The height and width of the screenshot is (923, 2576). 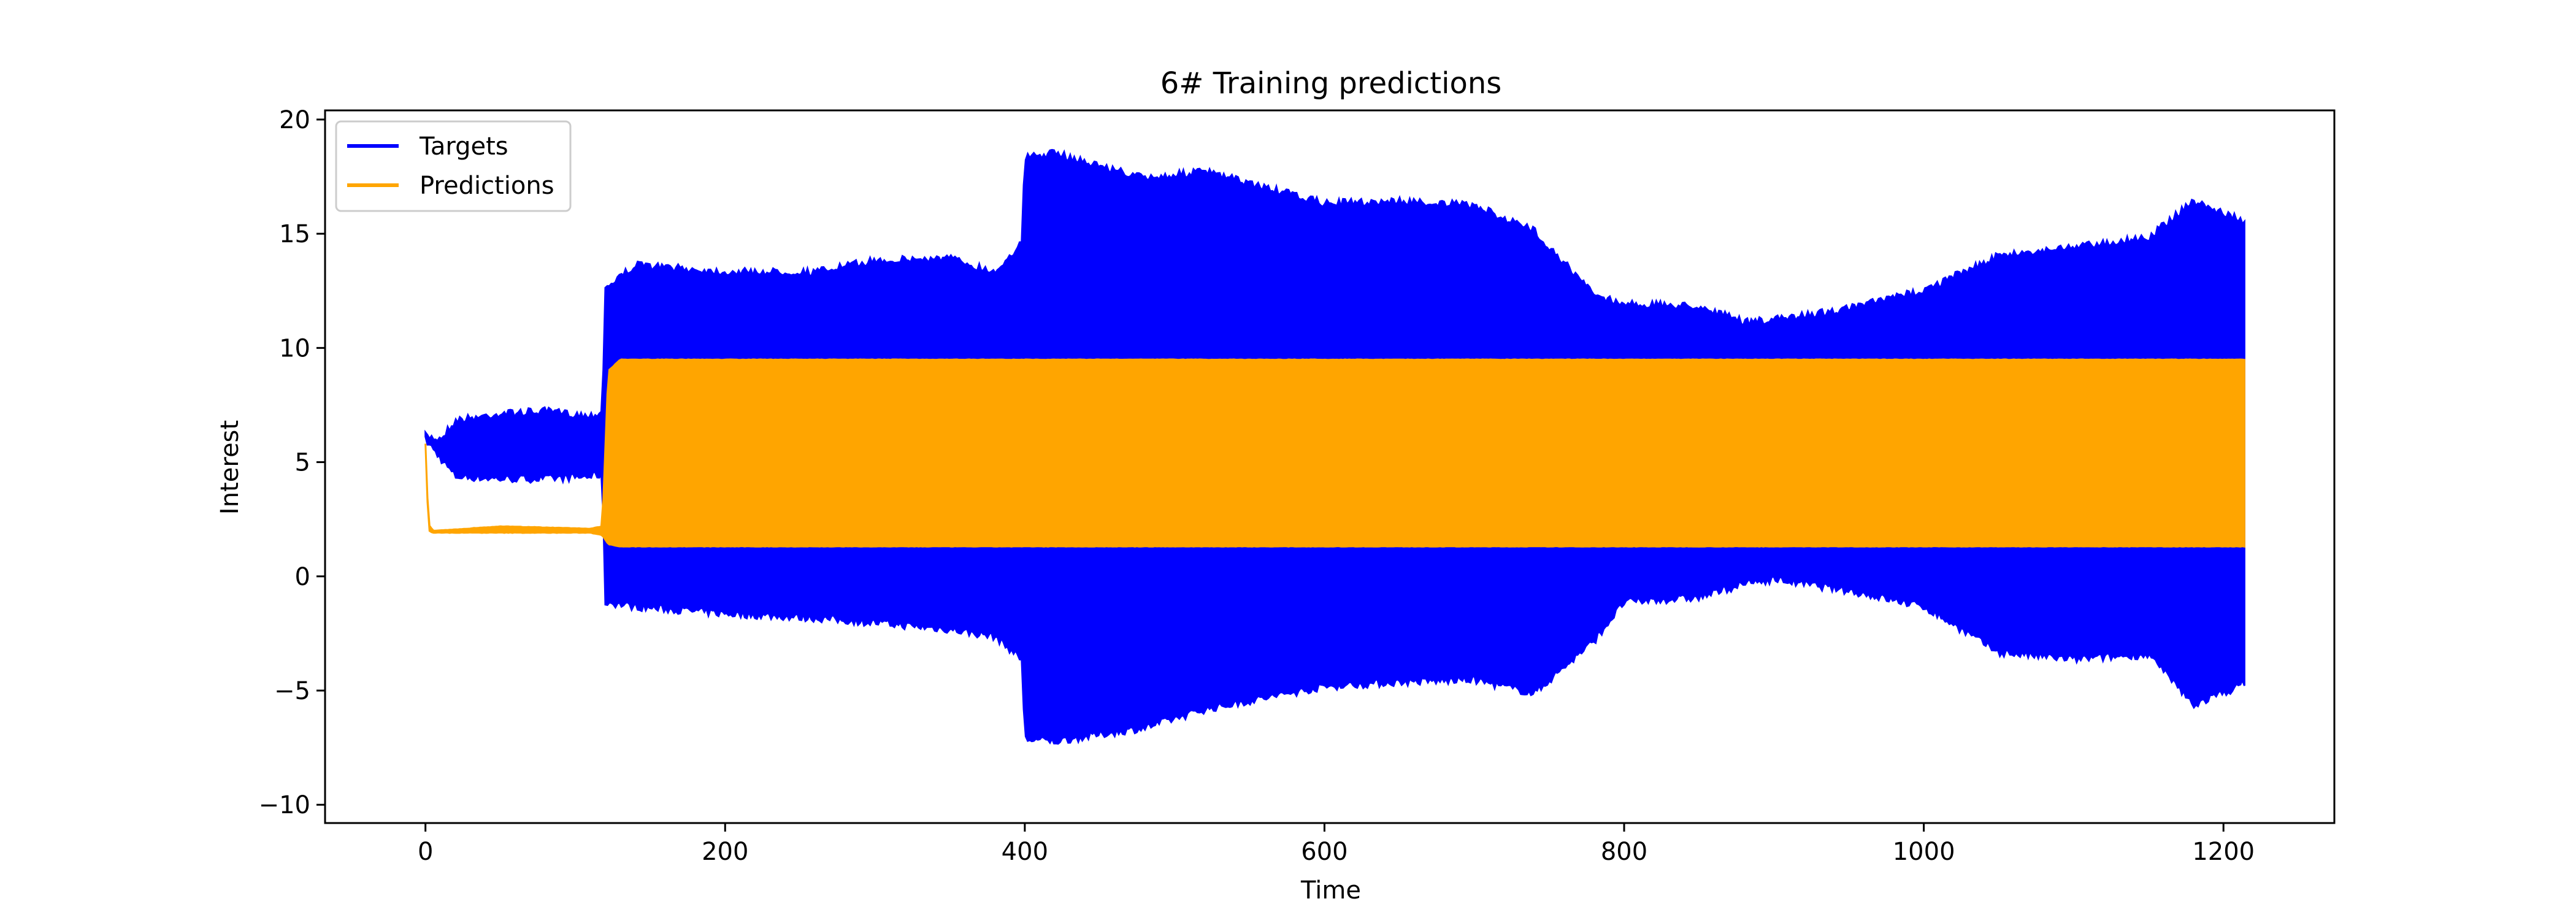 What do you see at coordinates (2223, 852) in the screenshot?
I see `x-tick-label: 1200` at bounding box center [2223, 852].